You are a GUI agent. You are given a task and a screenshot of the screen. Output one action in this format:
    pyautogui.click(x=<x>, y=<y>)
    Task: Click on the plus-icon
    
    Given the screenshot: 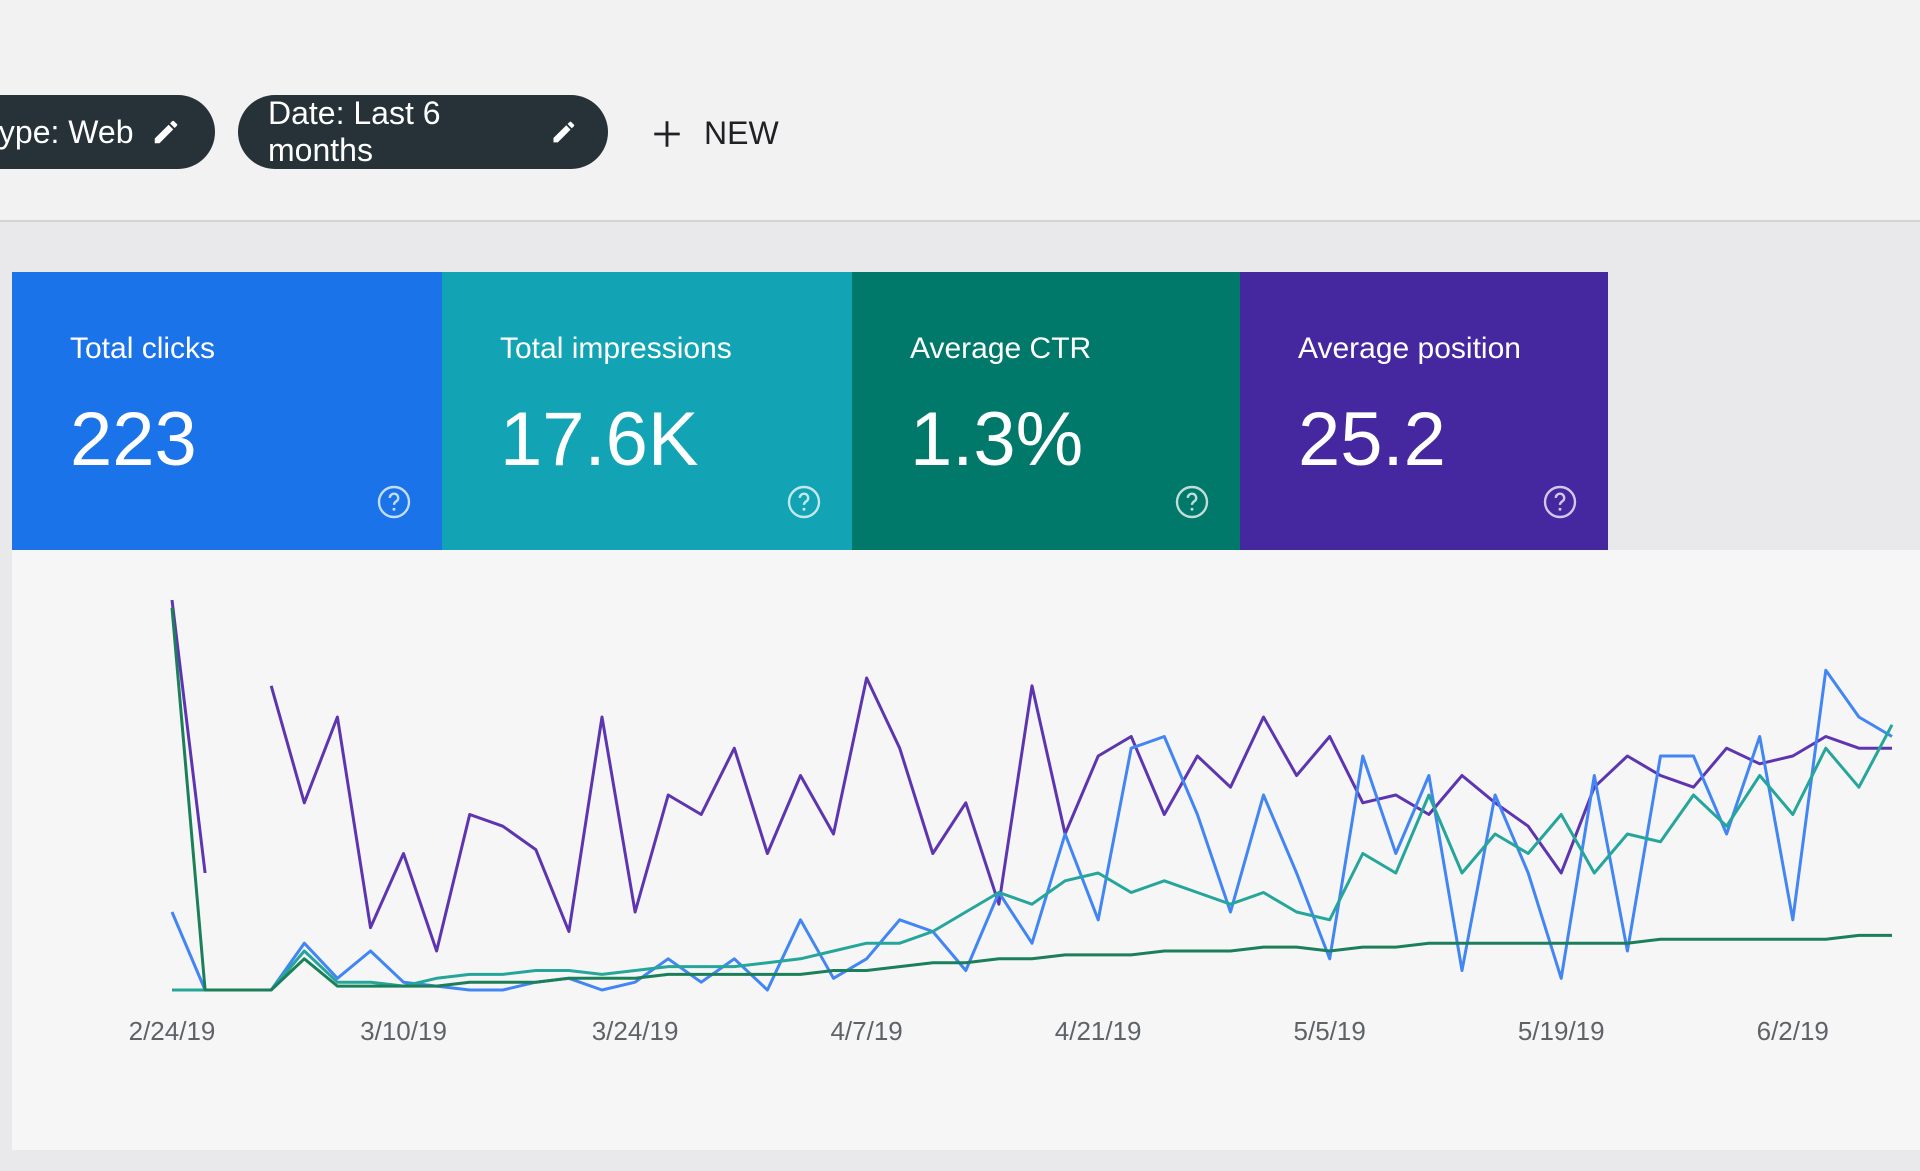 What is the action you would take?
    pyautogui.click(x=667, y=133)
    